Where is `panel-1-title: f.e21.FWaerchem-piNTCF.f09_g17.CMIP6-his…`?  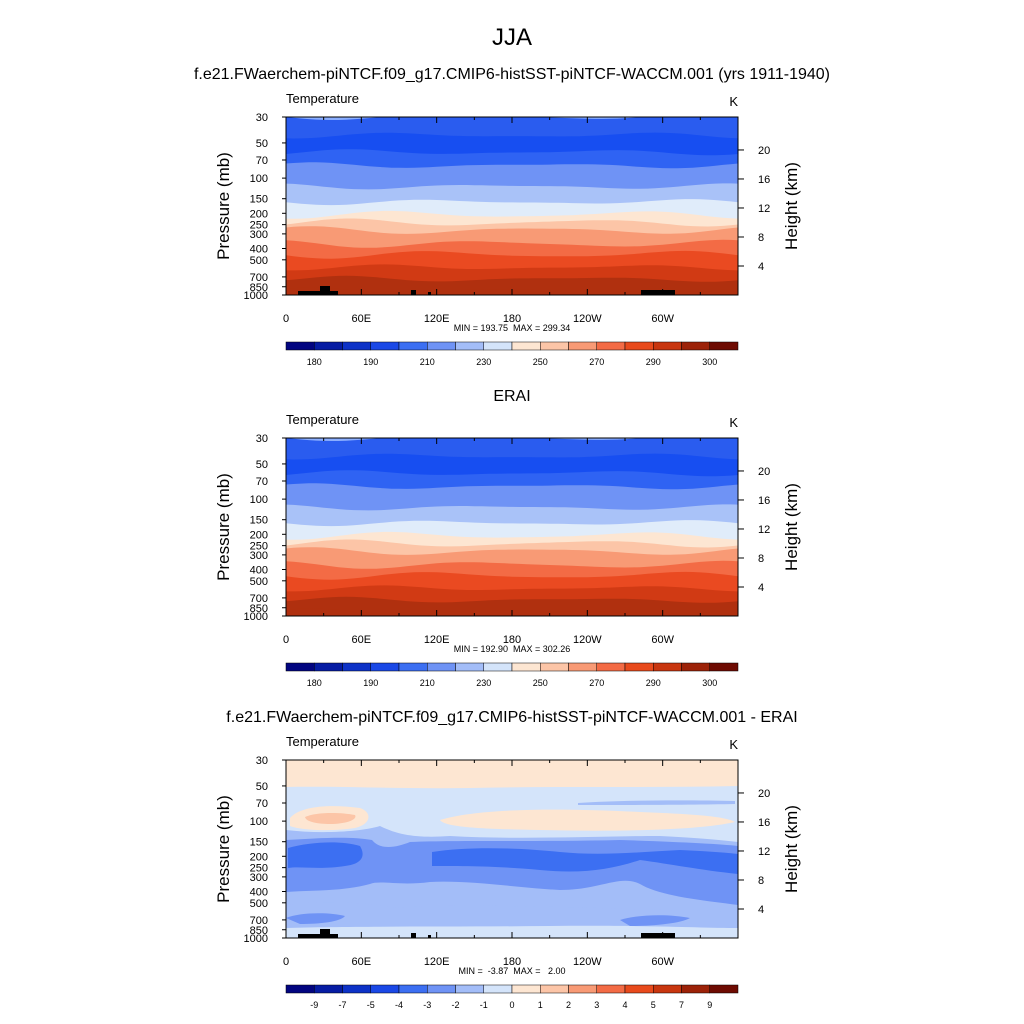
panel-1-title: f.e21.FWaerchem-piNTCF.f09_g17.CMIP6-his… is located at coordinates (512, 74).